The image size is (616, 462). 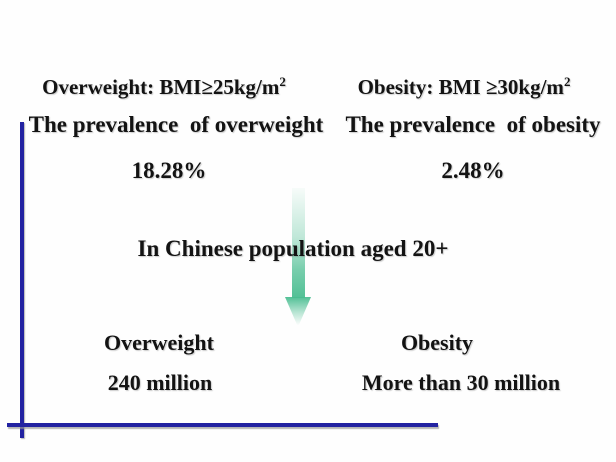 I want to click on obesity-prevalence-label: The prevalence of obesity, so click(x=473, y=124).